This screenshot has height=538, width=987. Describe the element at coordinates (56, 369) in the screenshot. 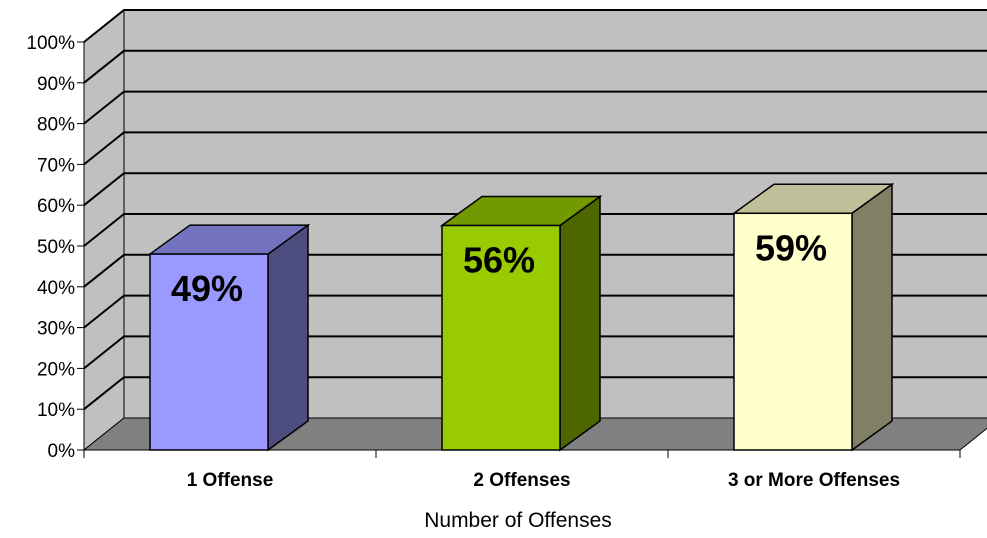

I see `y-tick-label: 20%` at that location.